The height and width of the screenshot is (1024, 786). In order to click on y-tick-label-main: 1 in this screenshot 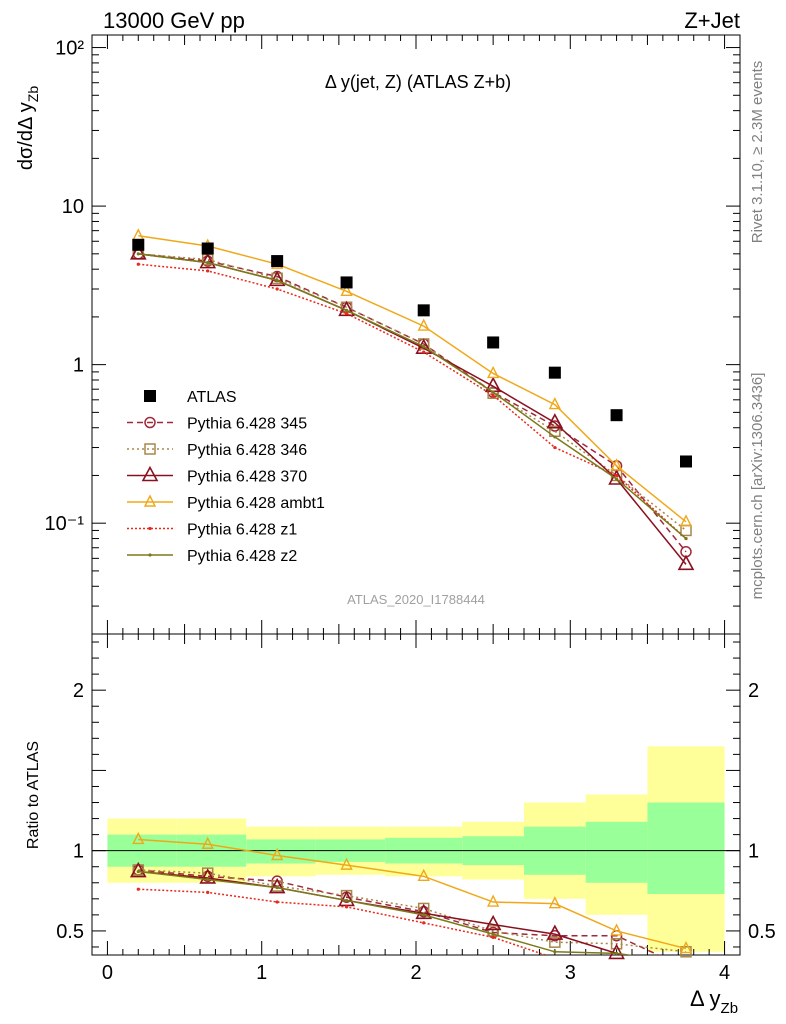, I will do `click(78, 366)`.